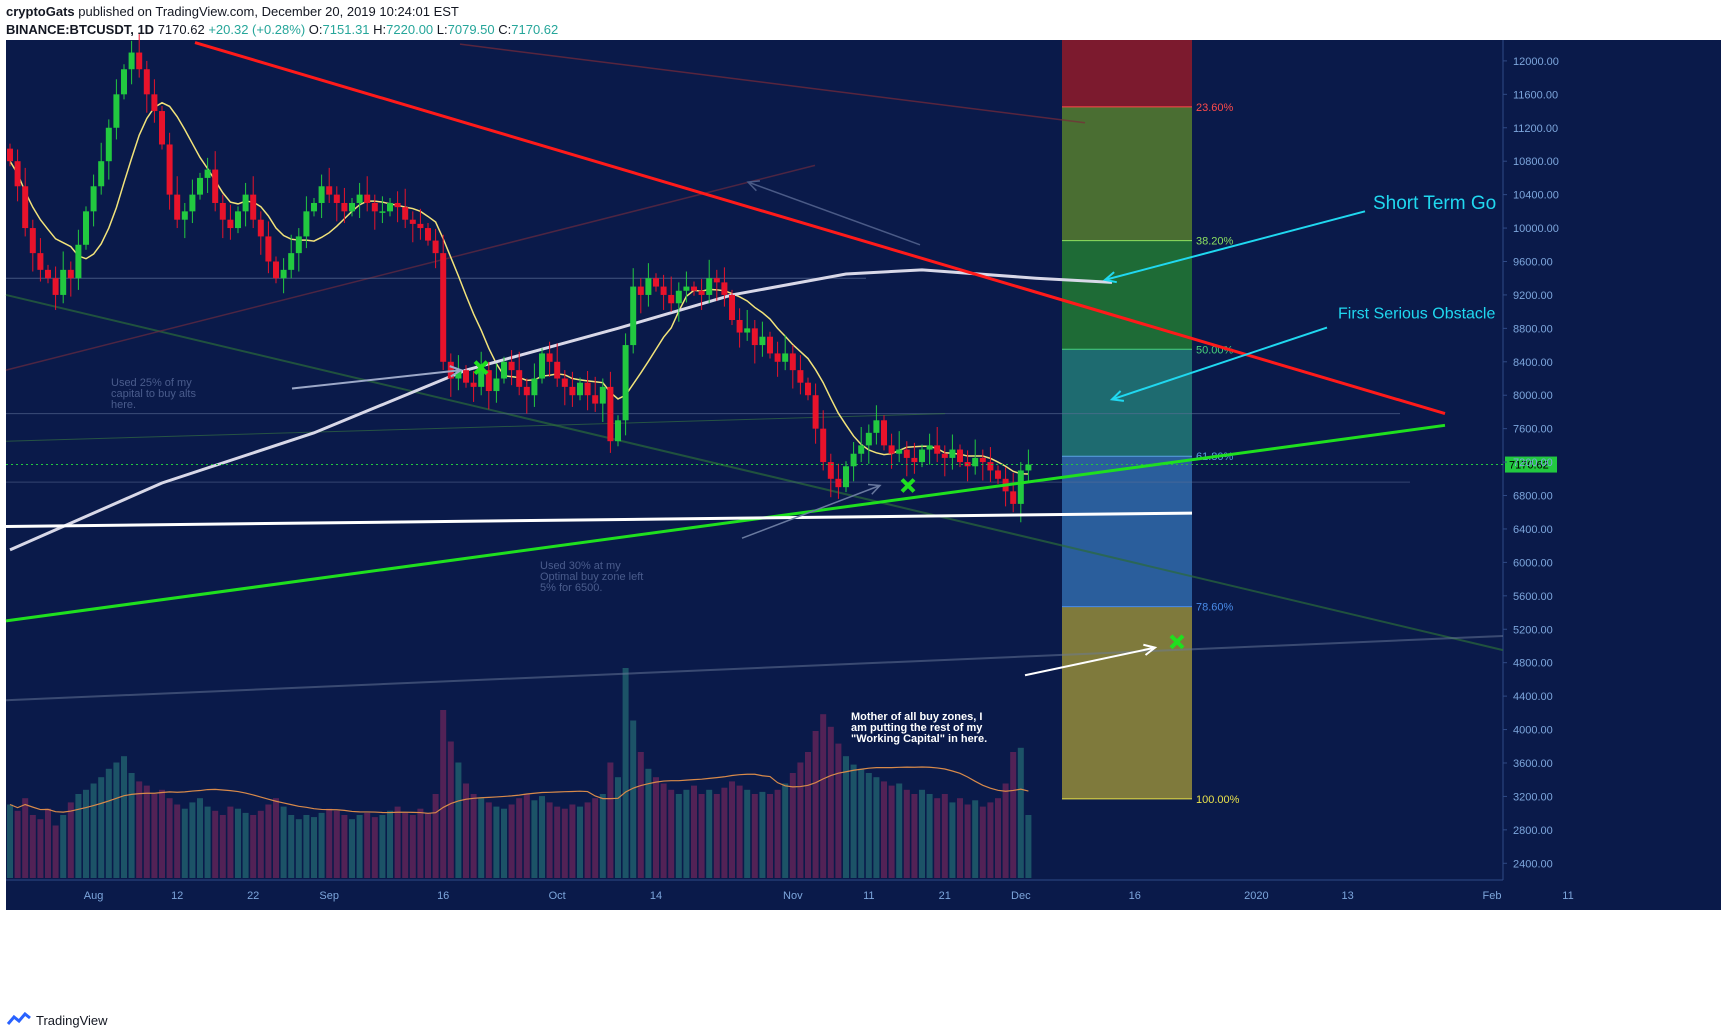 The width and height of the screenshot is (1723, 1033). Describe the element at coordinates (80, 29) in the screenshot. I see `symbol-label: BINANCE:BTCUSDT, 1D` at that location.